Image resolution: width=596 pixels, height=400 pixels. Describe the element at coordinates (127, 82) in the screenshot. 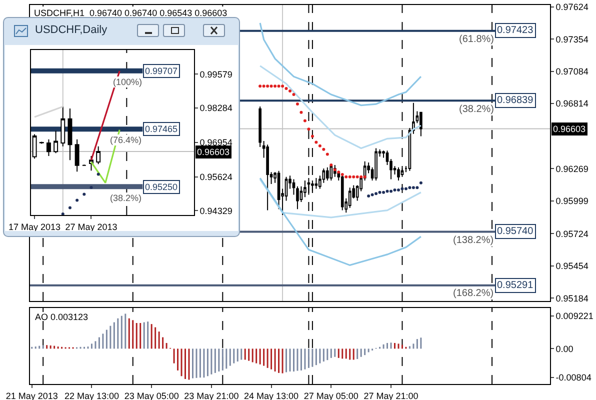

I see `annotation: (100%)` at that location.